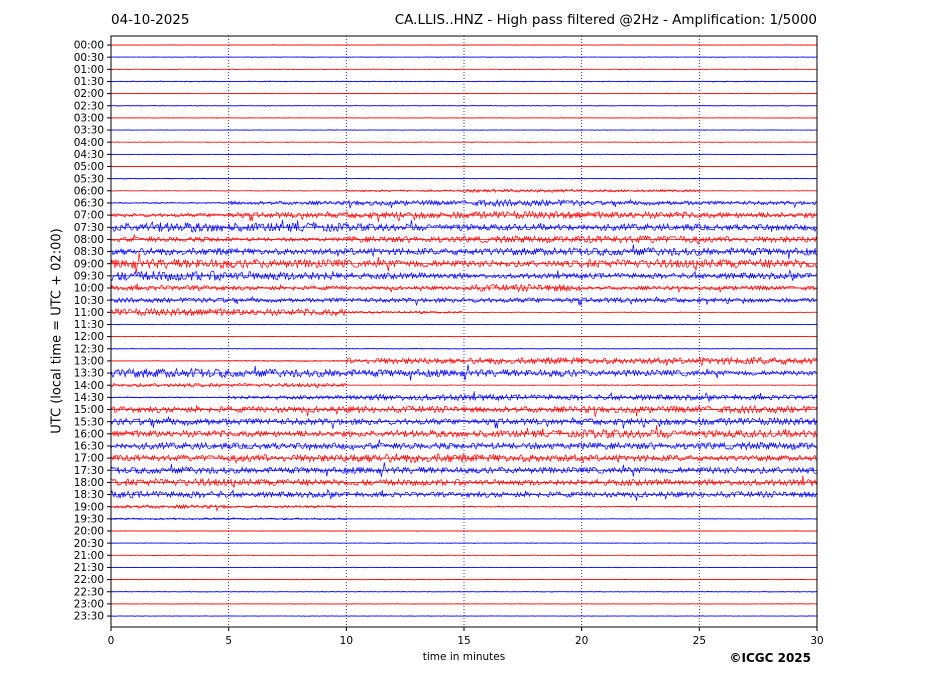 This screenshot has width=927, height=696. I want to click on y-tick-label: 16:00, so click(89, 434).